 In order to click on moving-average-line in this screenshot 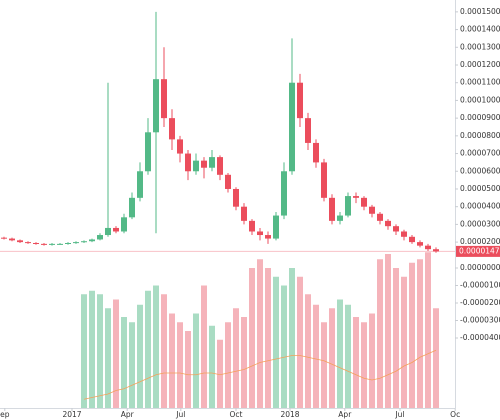, I will do `click(260, 374)`.